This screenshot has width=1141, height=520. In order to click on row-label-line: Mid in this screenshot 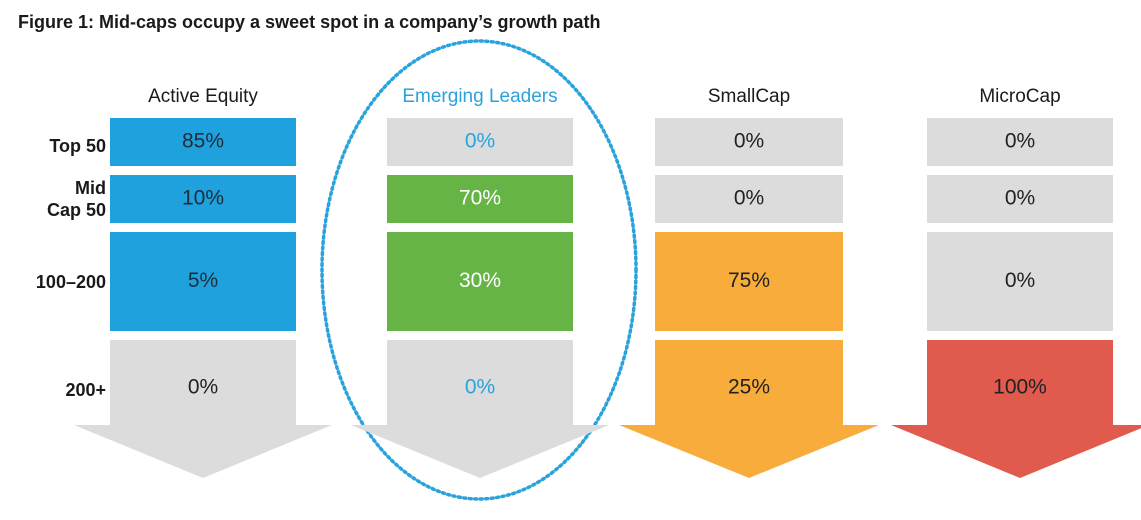, I will do `click(90, 188)`.